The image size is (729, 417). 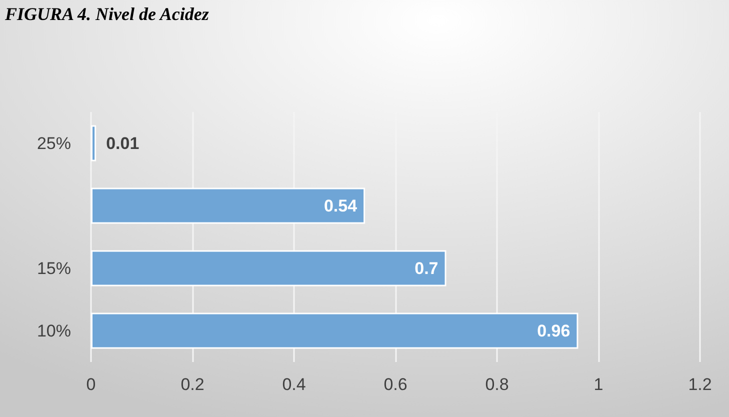 I want to click on y-tick-label: 15%, so click(x=53, y=268).